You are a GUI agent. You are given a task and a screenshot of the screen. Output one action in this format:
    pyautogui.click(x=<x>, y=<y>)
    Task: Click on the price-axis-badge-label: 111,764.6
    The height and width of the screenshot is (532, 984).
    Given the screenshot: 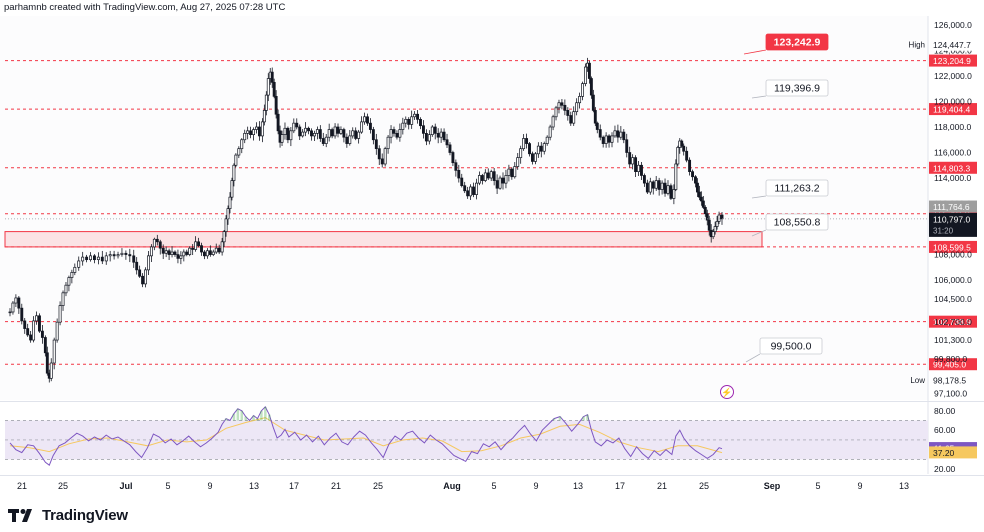 What is the action you would take?
    pyautogui.click(x=951, y=207)
    